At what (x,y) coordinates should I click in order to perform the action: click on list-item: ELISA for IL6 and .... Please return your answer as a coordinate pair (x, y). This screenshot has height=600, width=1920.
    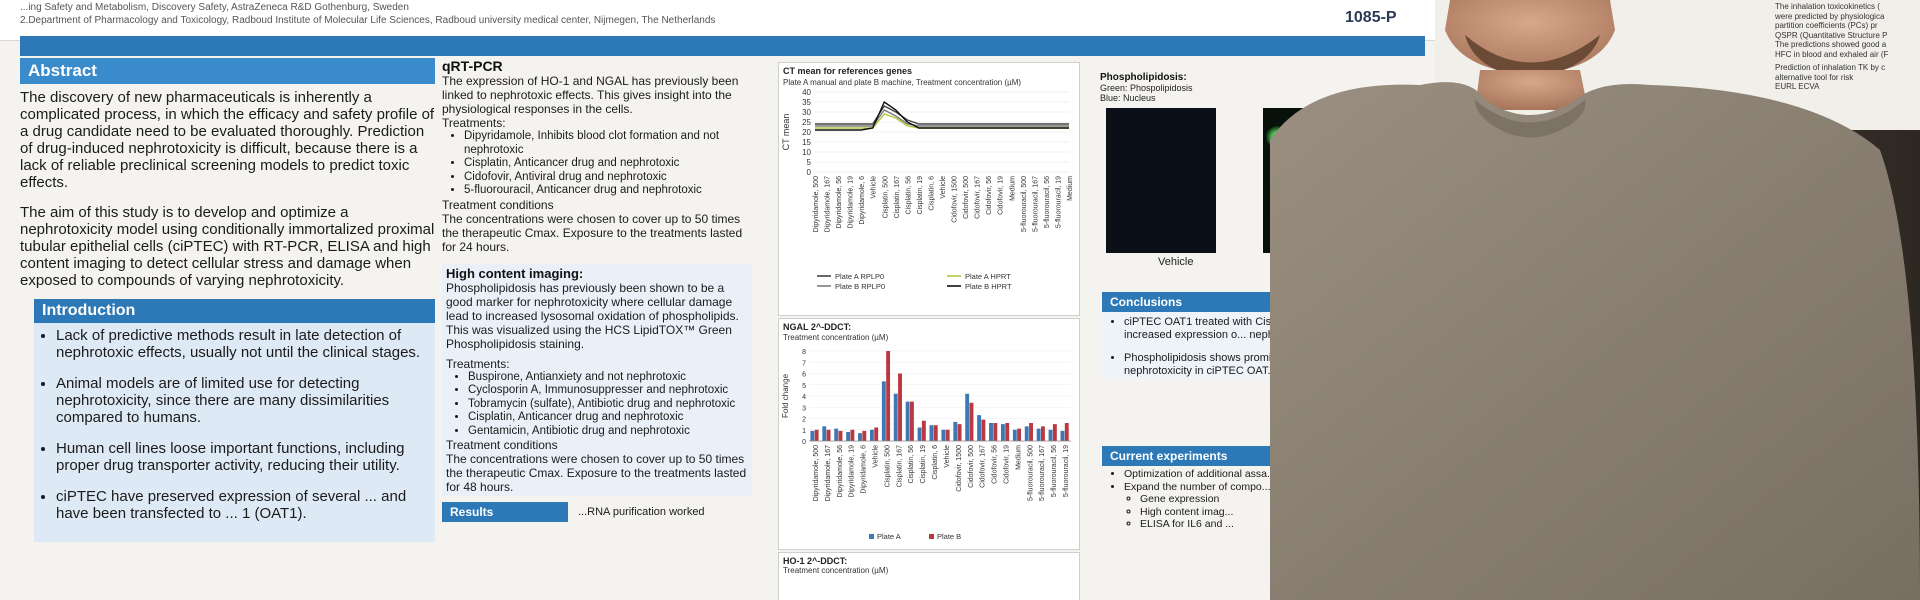
    Looking at the image, I should click on (1241, 524).